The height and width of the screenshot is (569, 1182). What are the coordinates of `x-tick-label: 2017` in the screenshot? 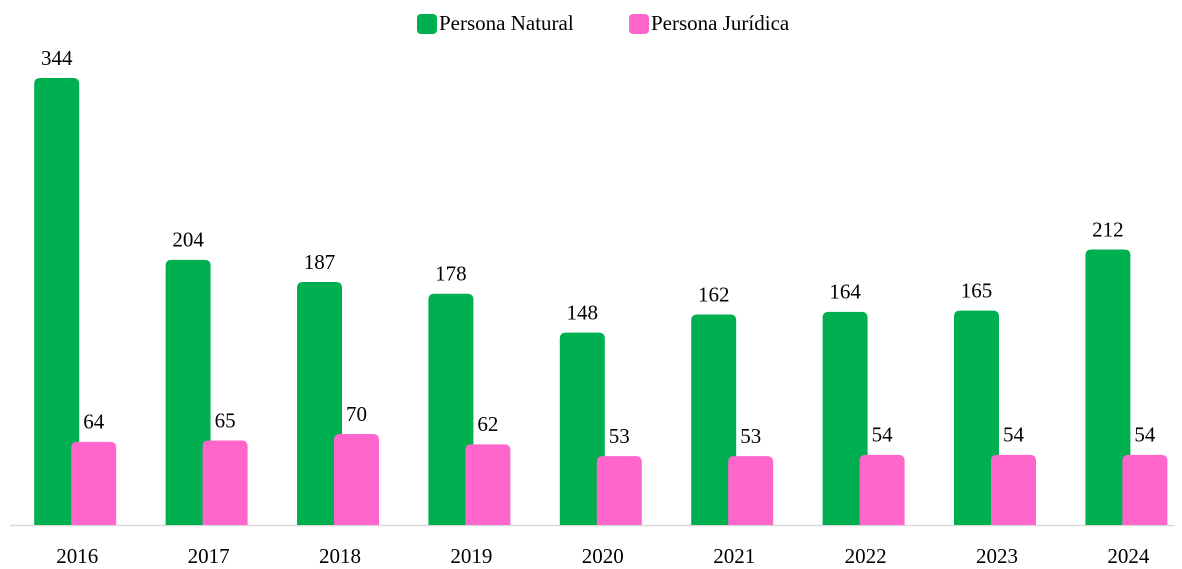 It's located at (209, 556).